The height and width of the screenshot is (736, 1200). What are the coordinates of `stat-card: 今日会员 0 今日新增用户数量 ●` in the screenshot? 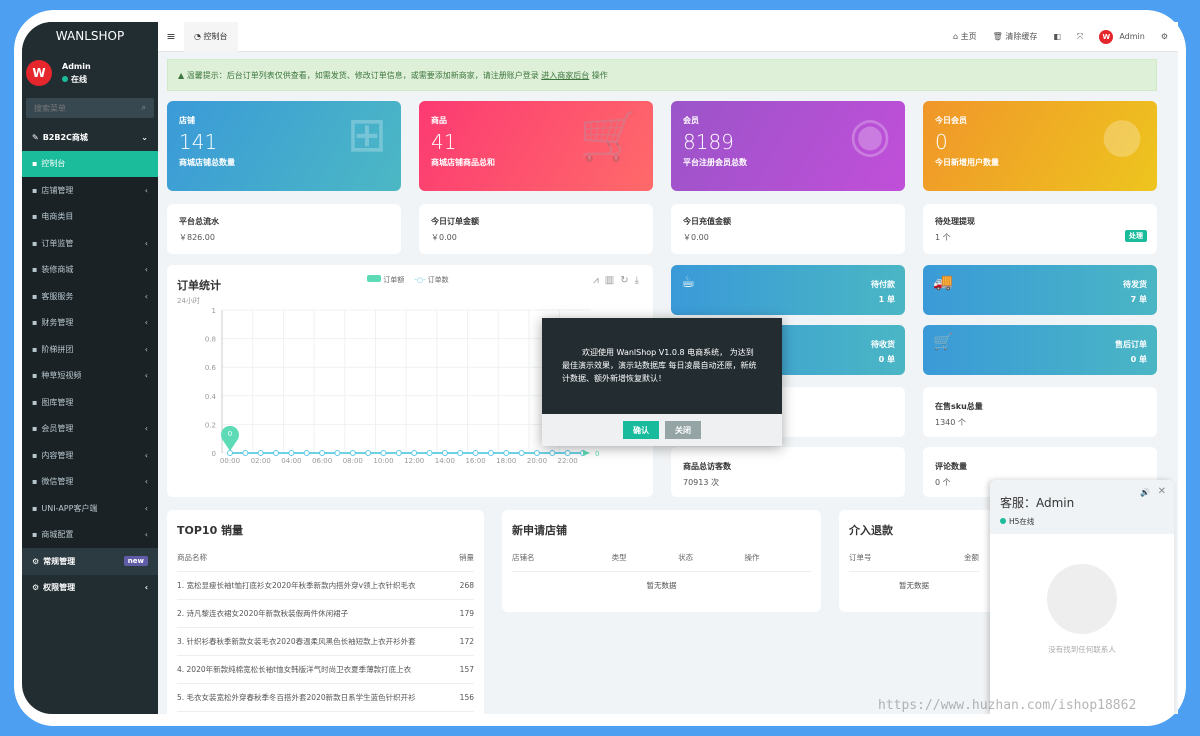 It's located at (1040, 146).